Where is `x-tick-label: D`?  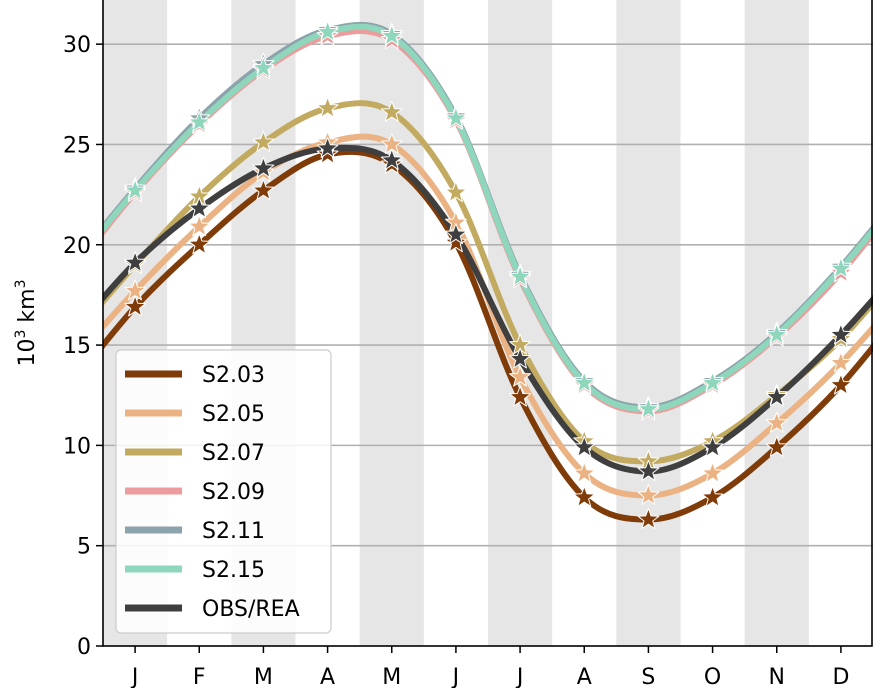 x-tick-label: D is located at coordinates (840, 676).